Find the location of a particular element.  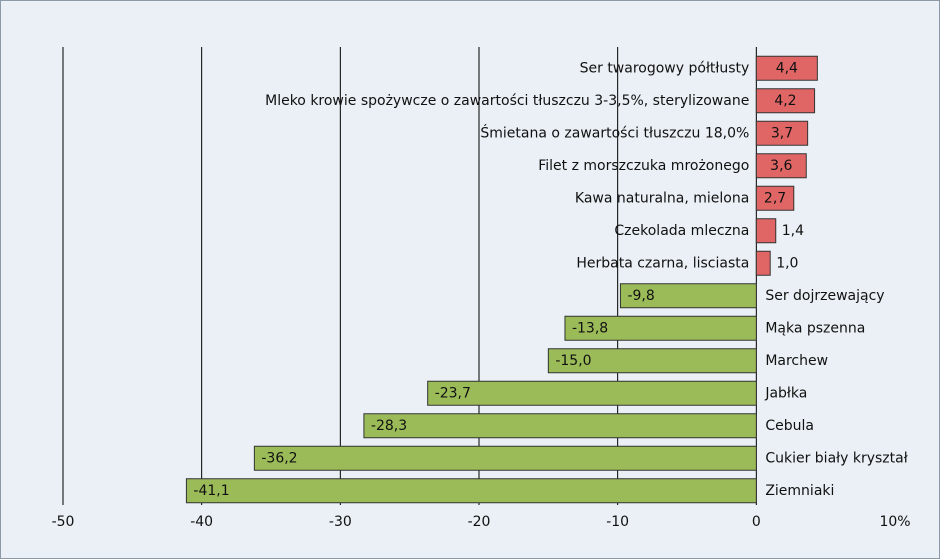

value-label: 2,7 is located at coordinates (775, 198).